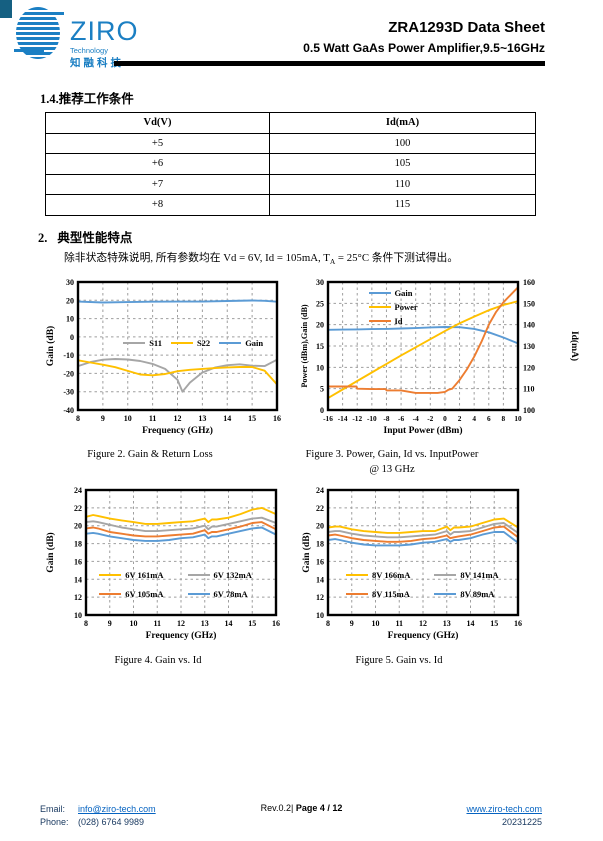  I want to click on svg-text: -8, so click(386, 418).